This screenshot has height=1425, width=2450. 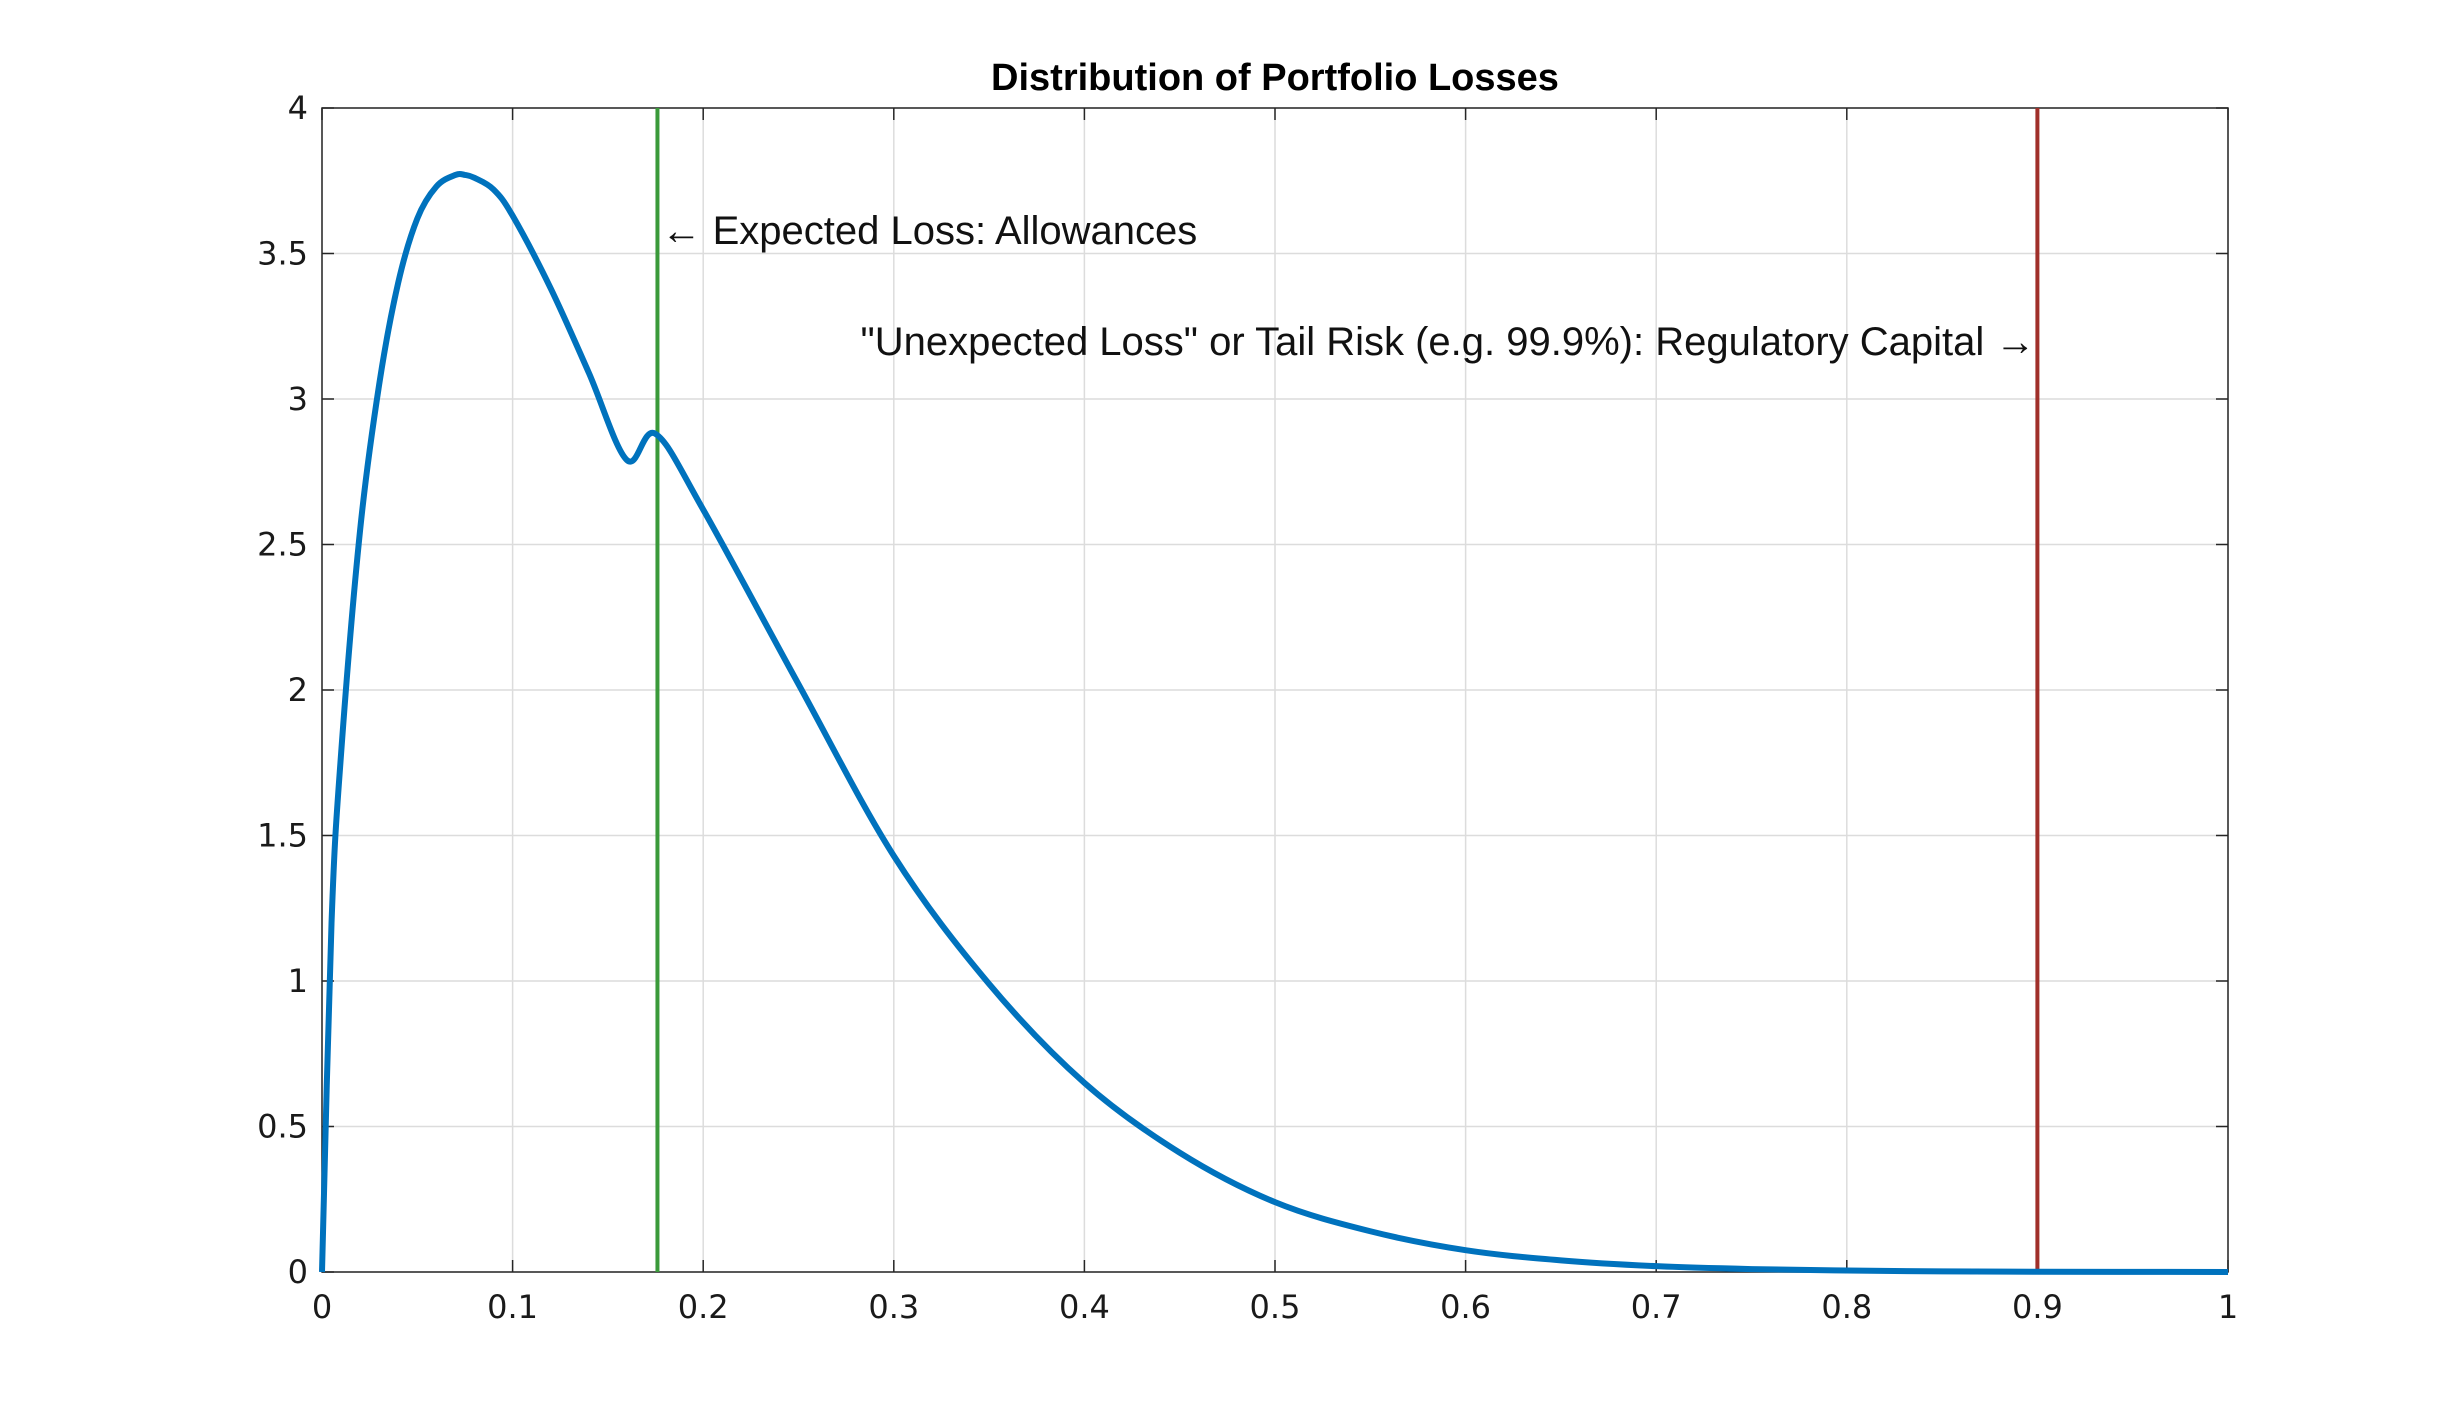 I want to click on x-tick-label: 1, so click(x=2228, y=1307).